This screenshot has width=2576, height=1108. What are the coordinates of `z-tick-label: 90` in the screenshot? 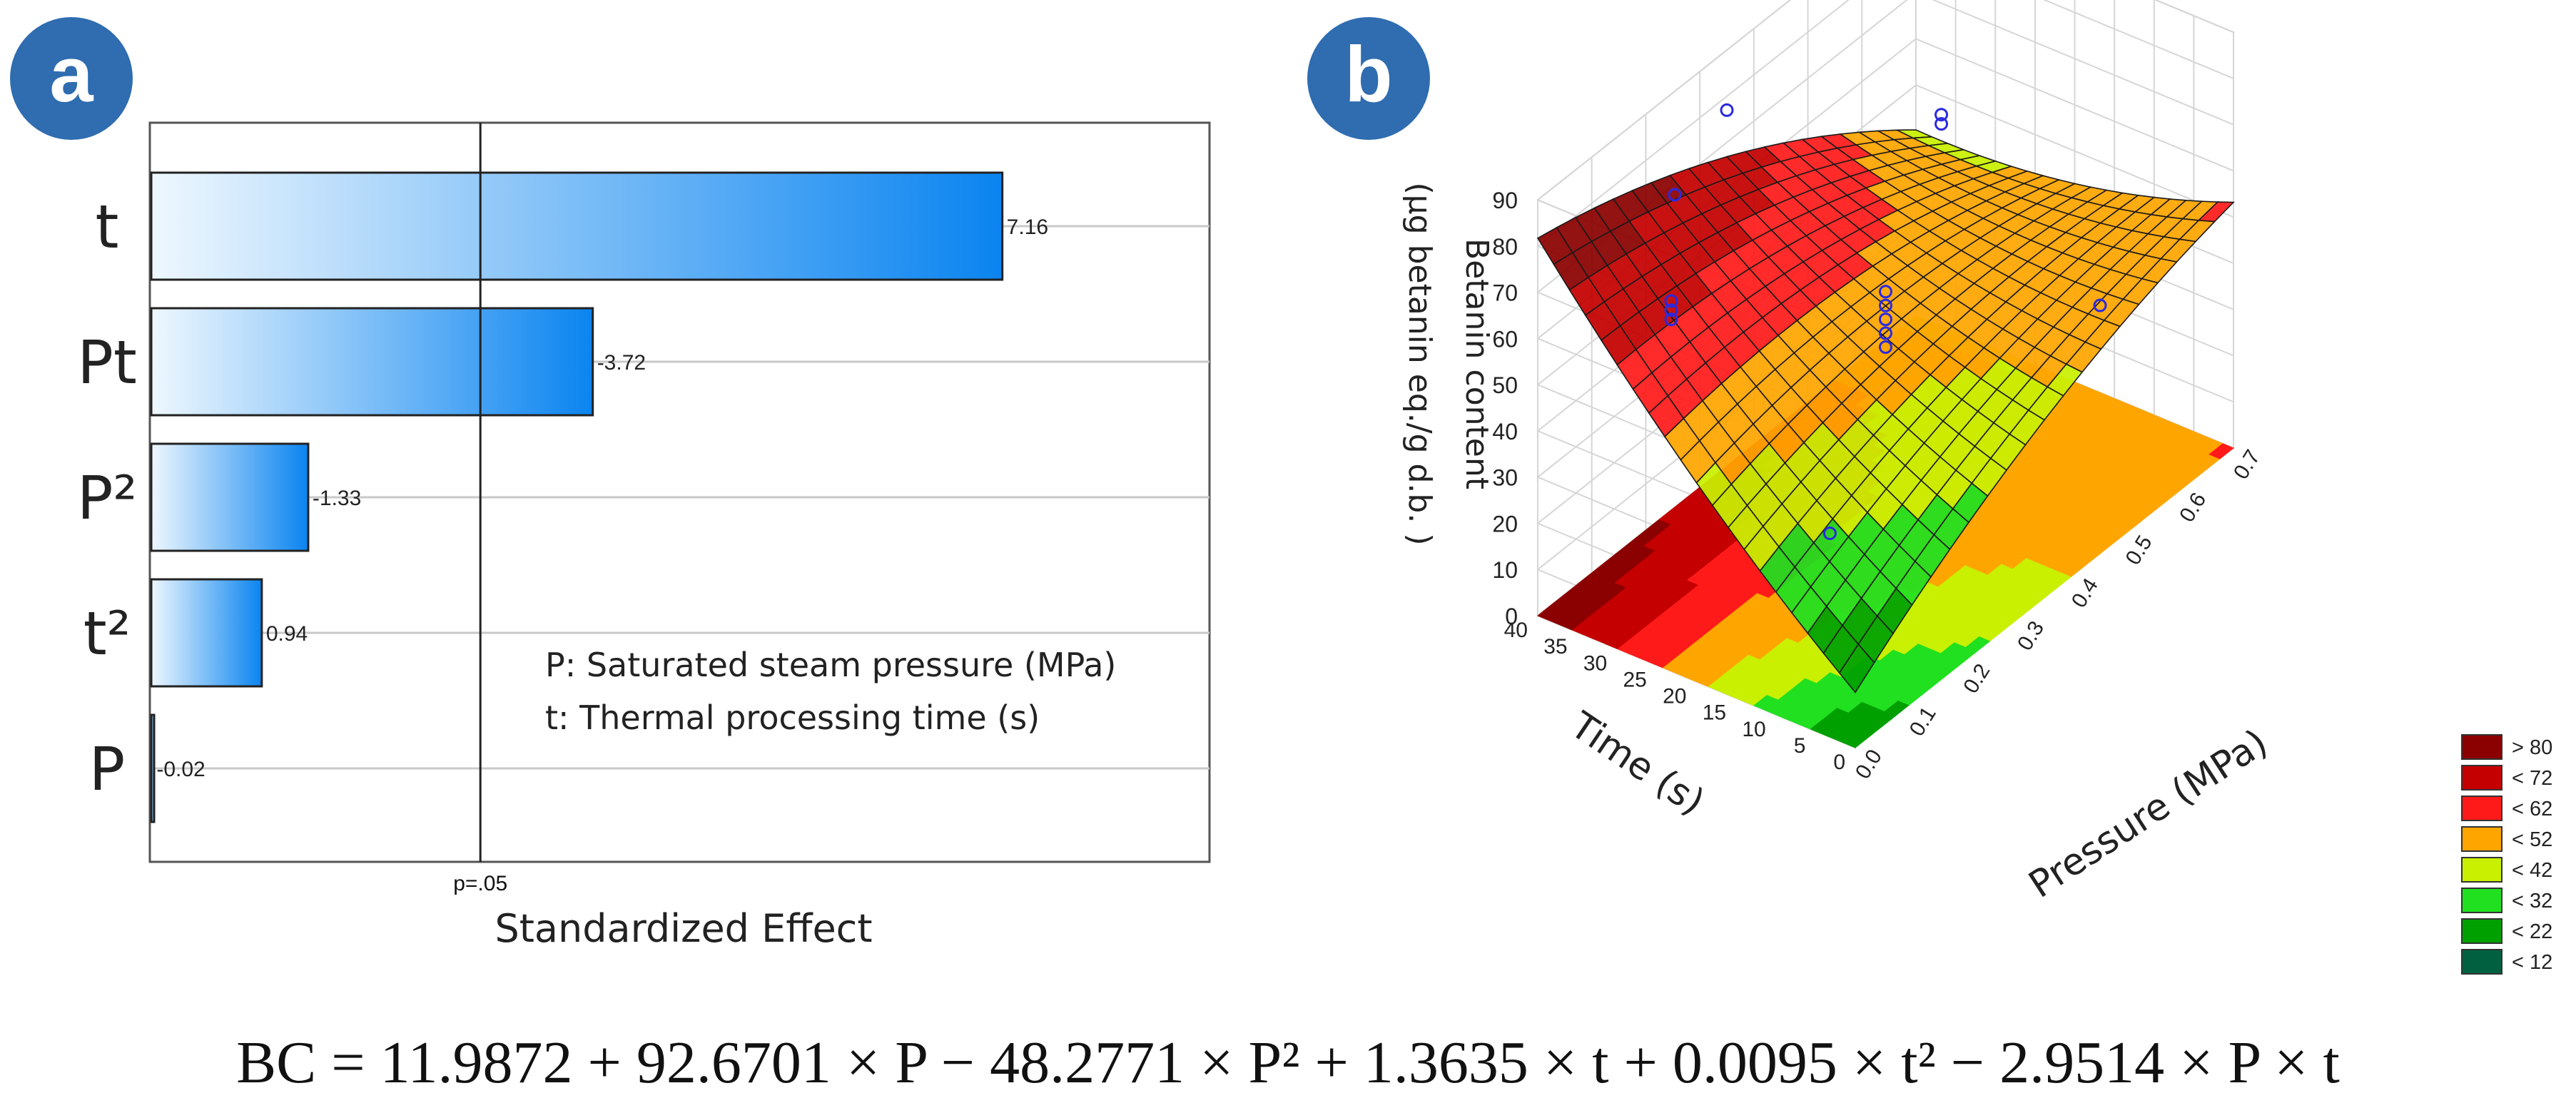 It's located at (1505, 200).